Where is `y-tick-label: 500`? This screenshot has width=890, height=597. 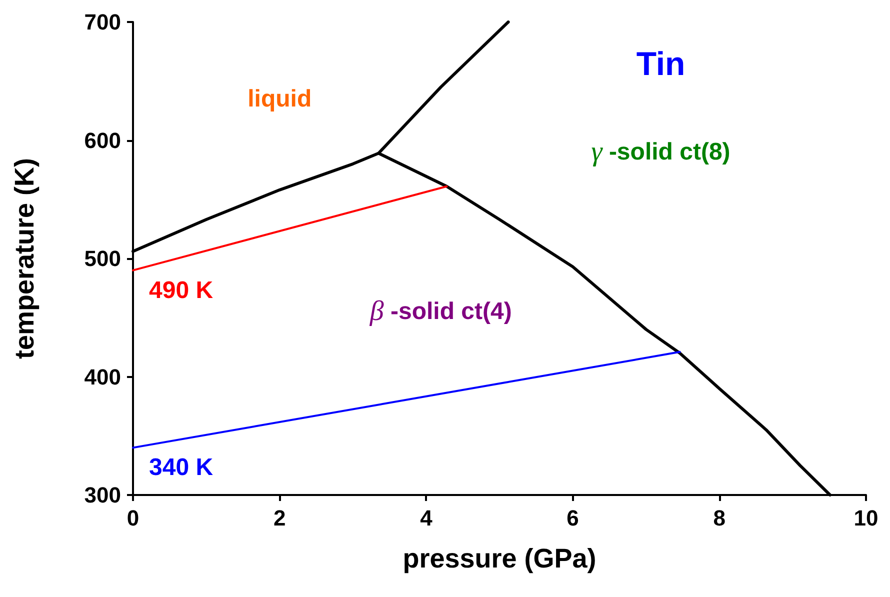 y-tick-label: 500 is located at coordinates (102, 258).